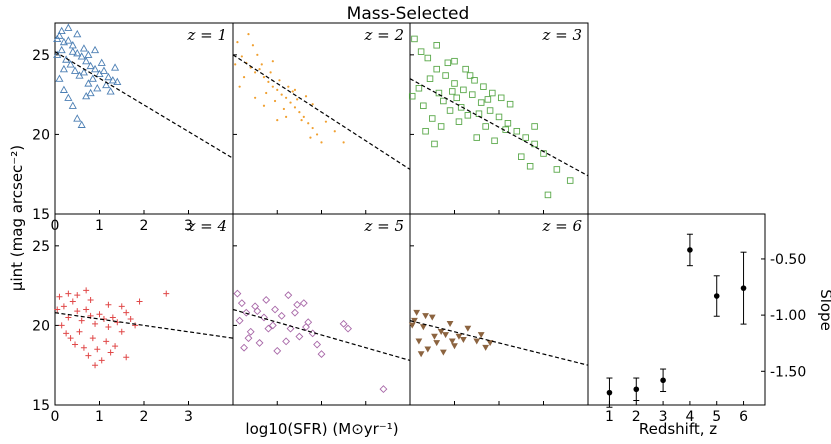 This screenshot has height=444, width=831. I want to click on x-tick-label: 4, so click(689, 417).